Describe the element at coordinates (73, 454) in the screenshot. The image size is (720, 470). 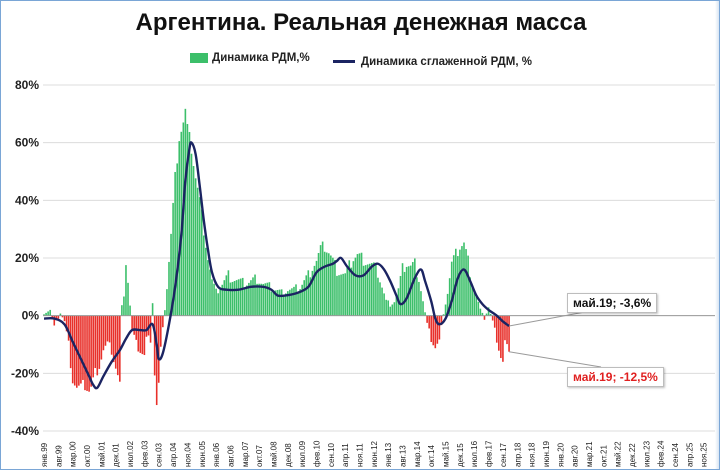
I see `x-tick-label: мар.00` at that location.